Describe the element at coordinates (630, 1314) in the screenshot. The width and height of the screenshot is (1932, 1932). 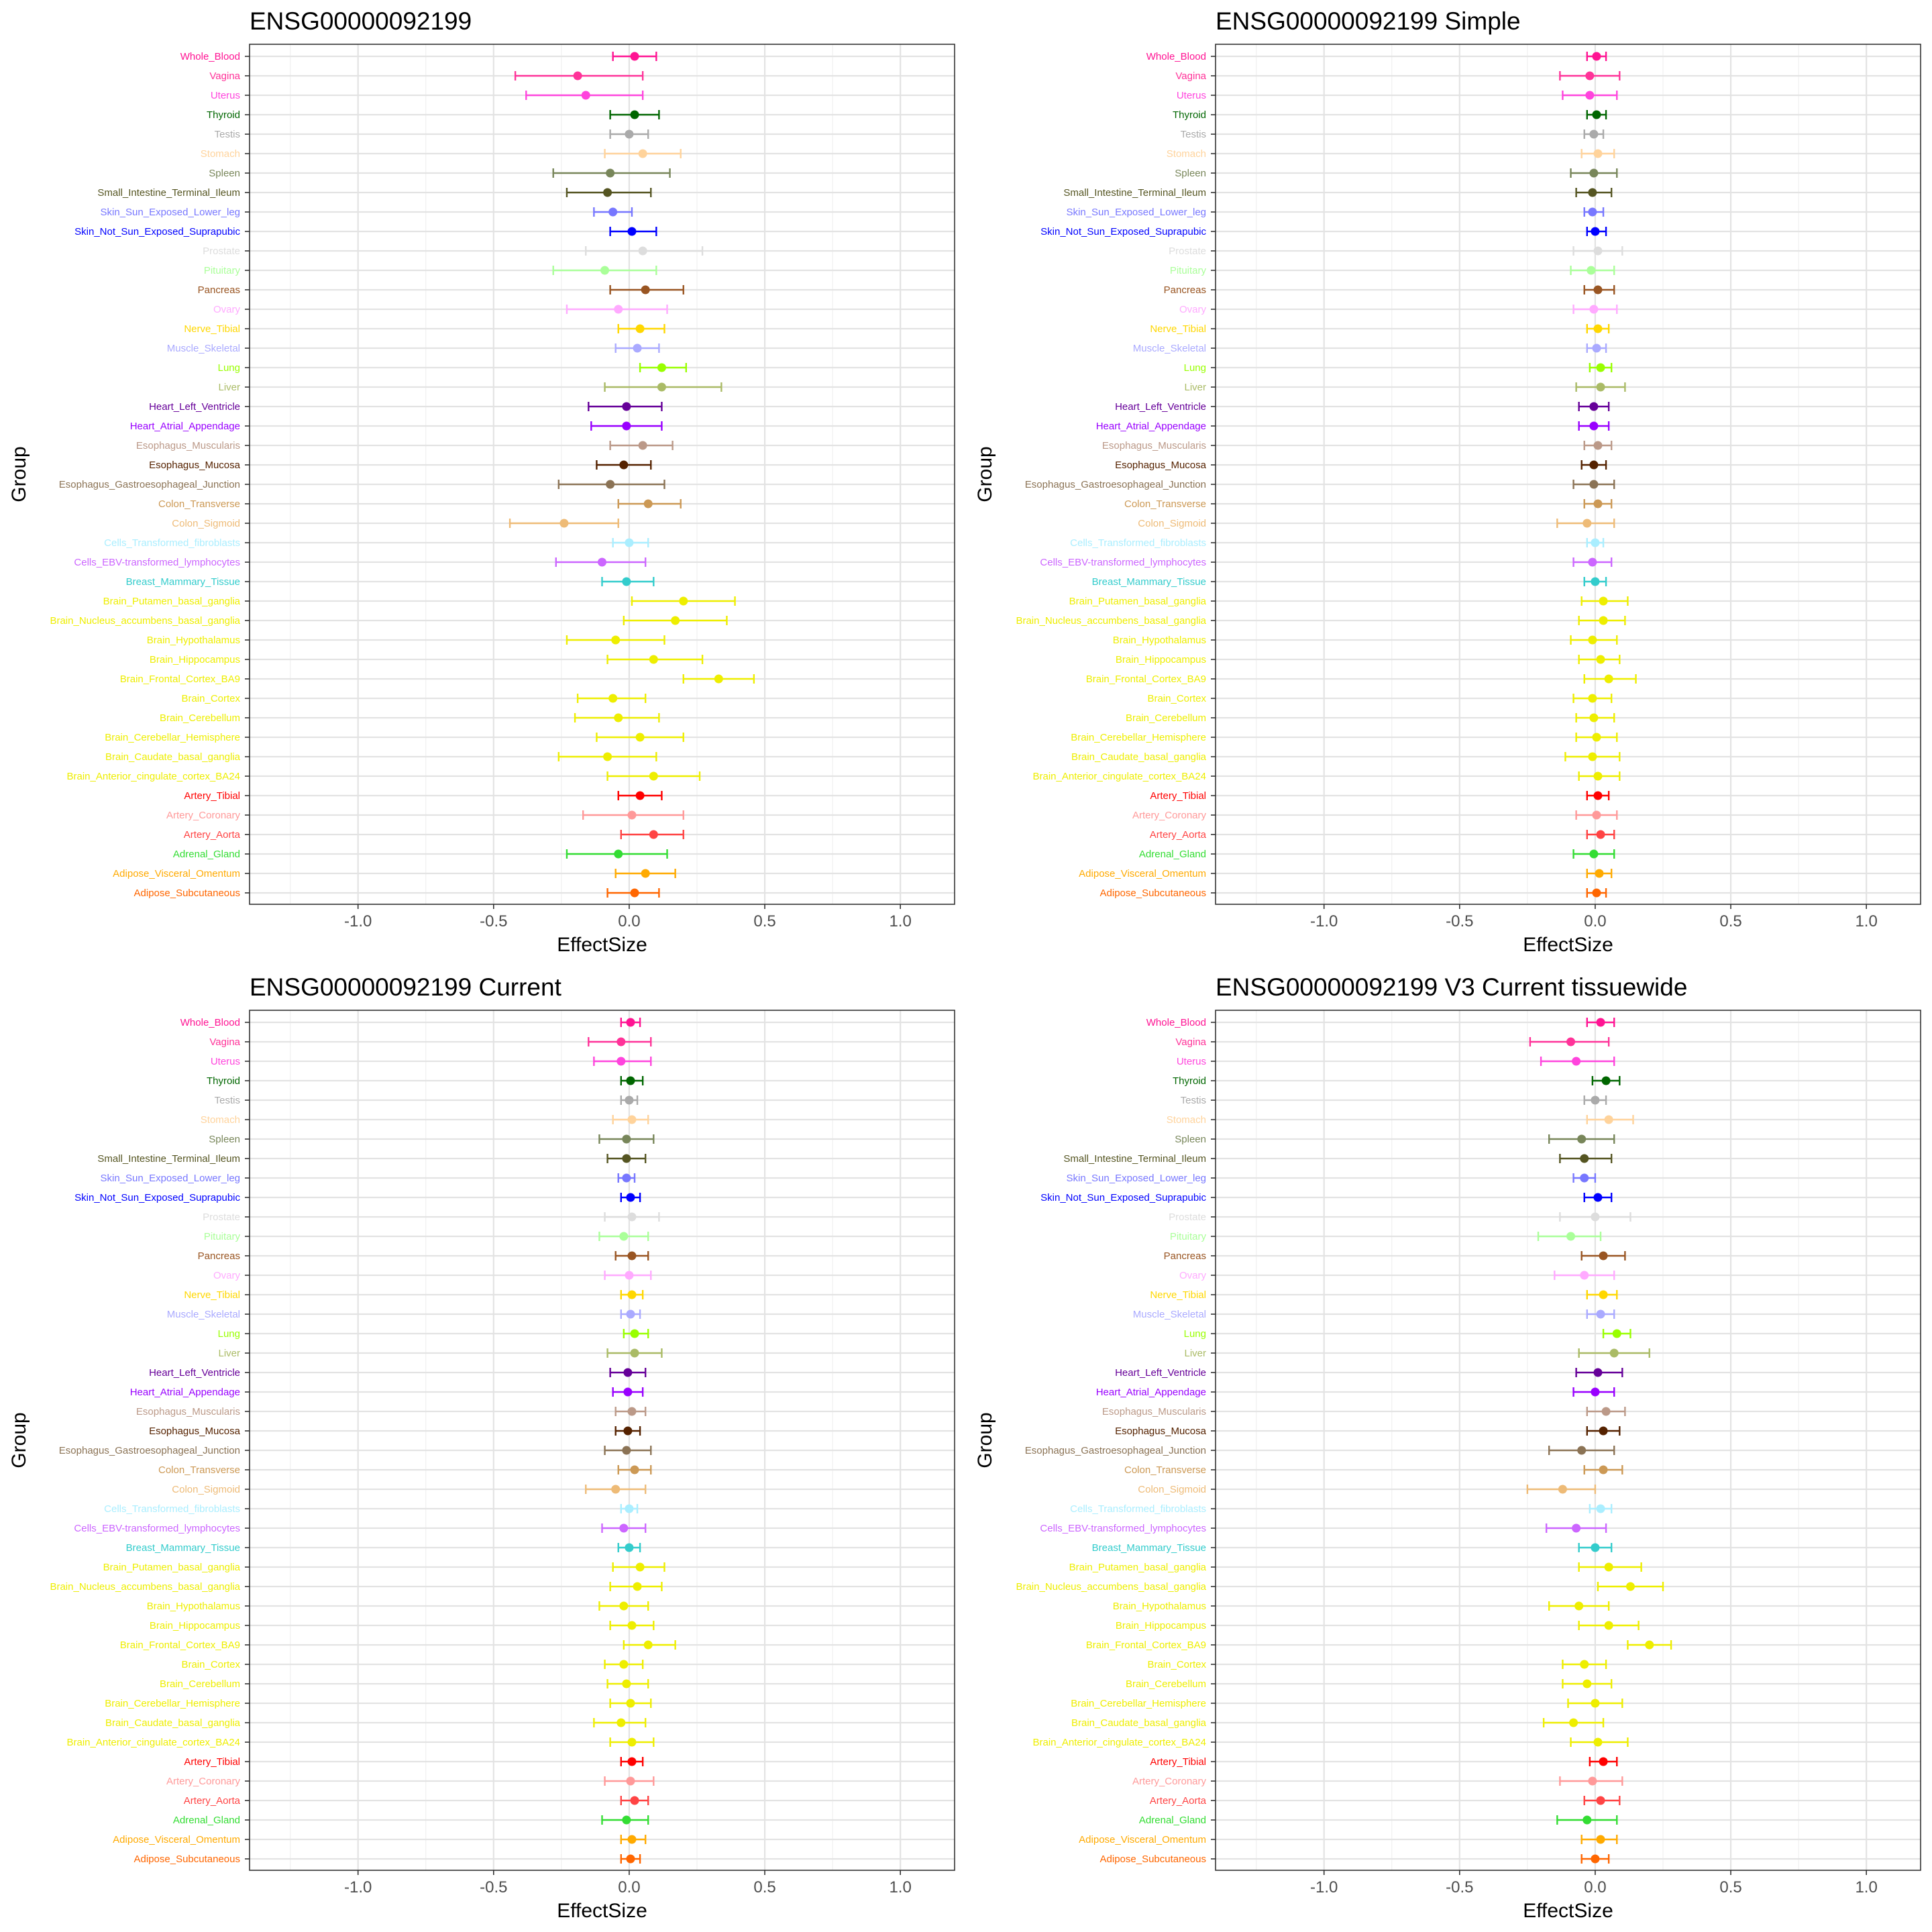
I see `forest-row-Muscle_Skeletal` at that location.